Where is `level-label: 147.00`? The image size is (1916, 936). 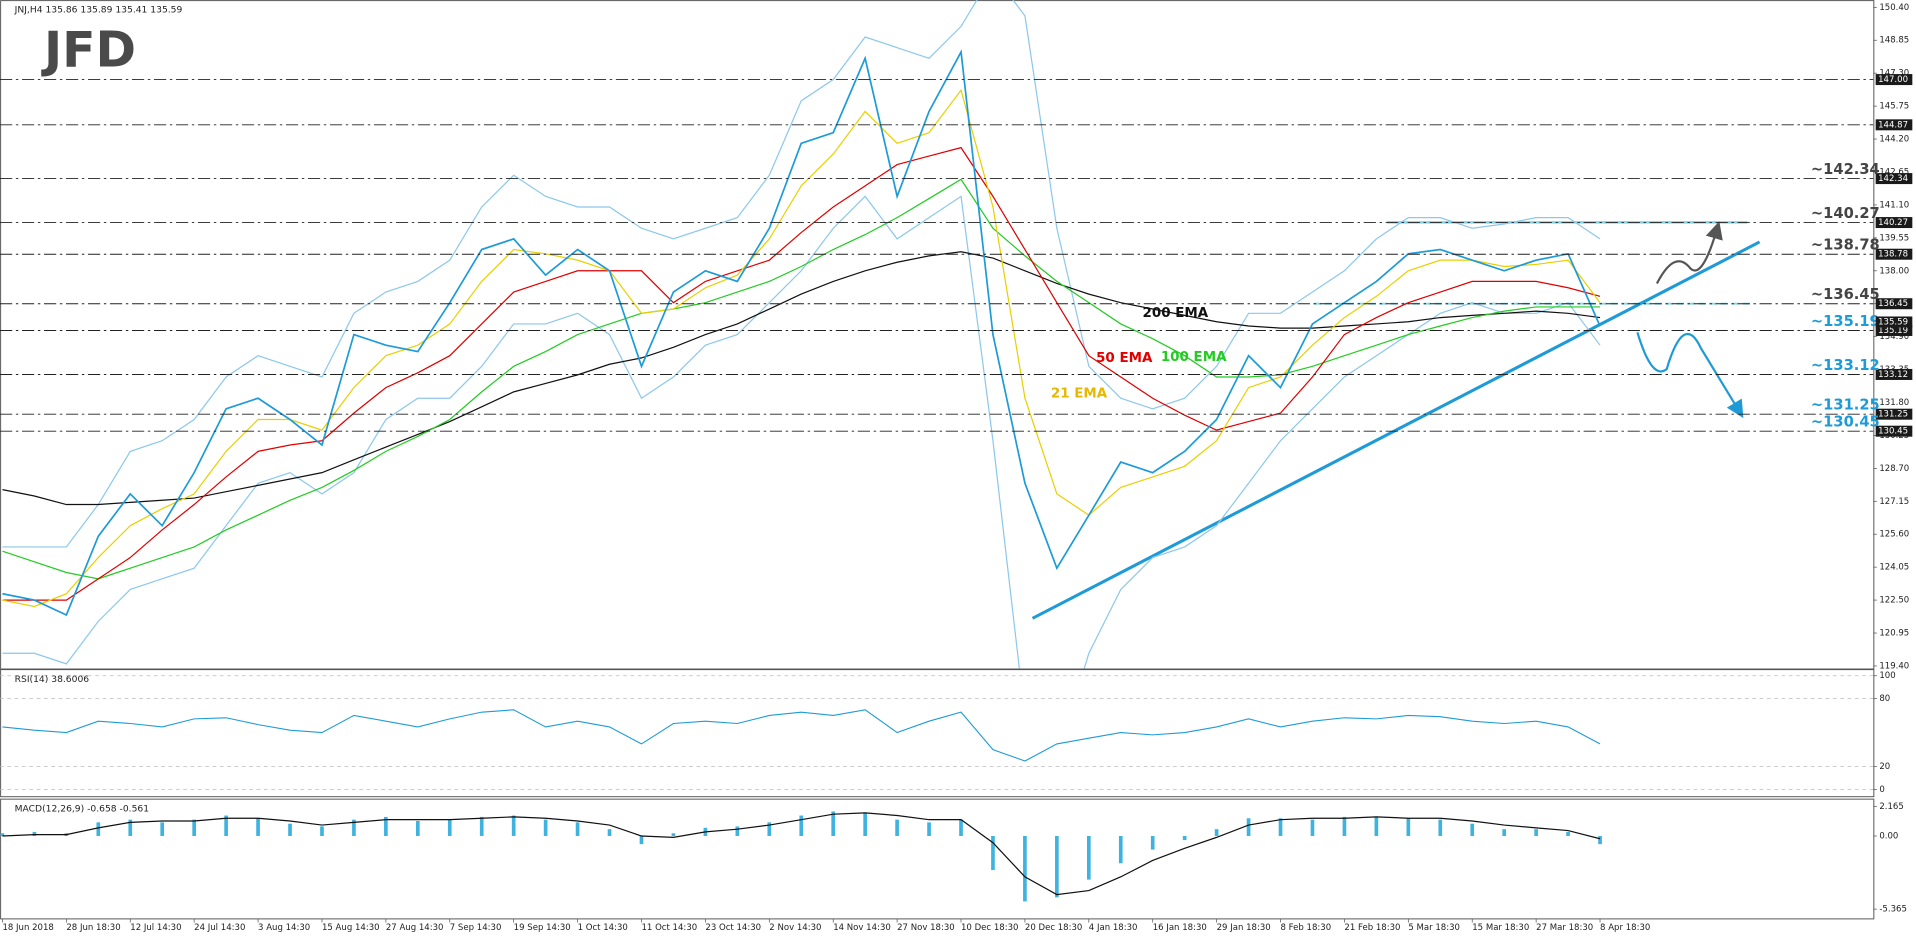
level-label: 147.00 is located at coordinates (1893, 80).